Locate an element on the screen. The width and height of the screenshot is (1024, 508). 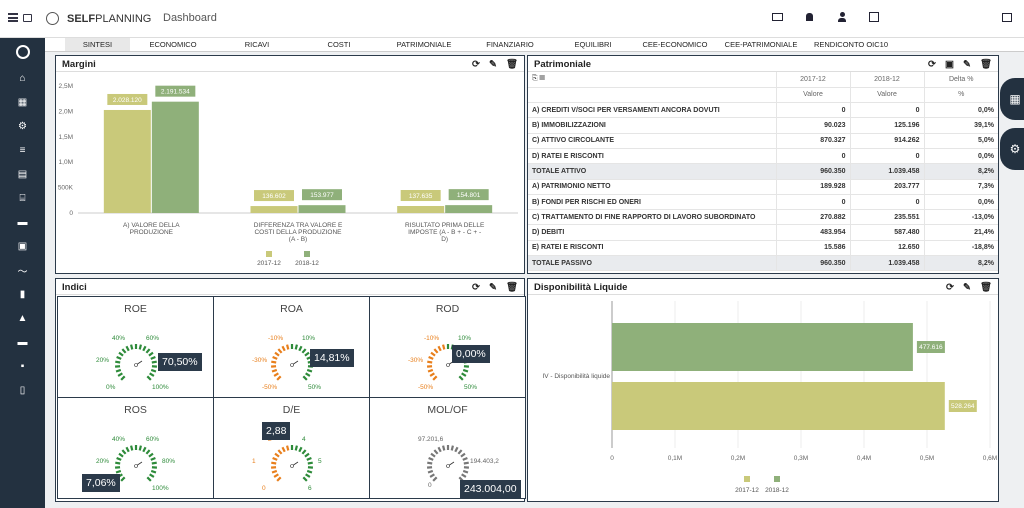
logout-icon is located at coordinates (1007, 17).